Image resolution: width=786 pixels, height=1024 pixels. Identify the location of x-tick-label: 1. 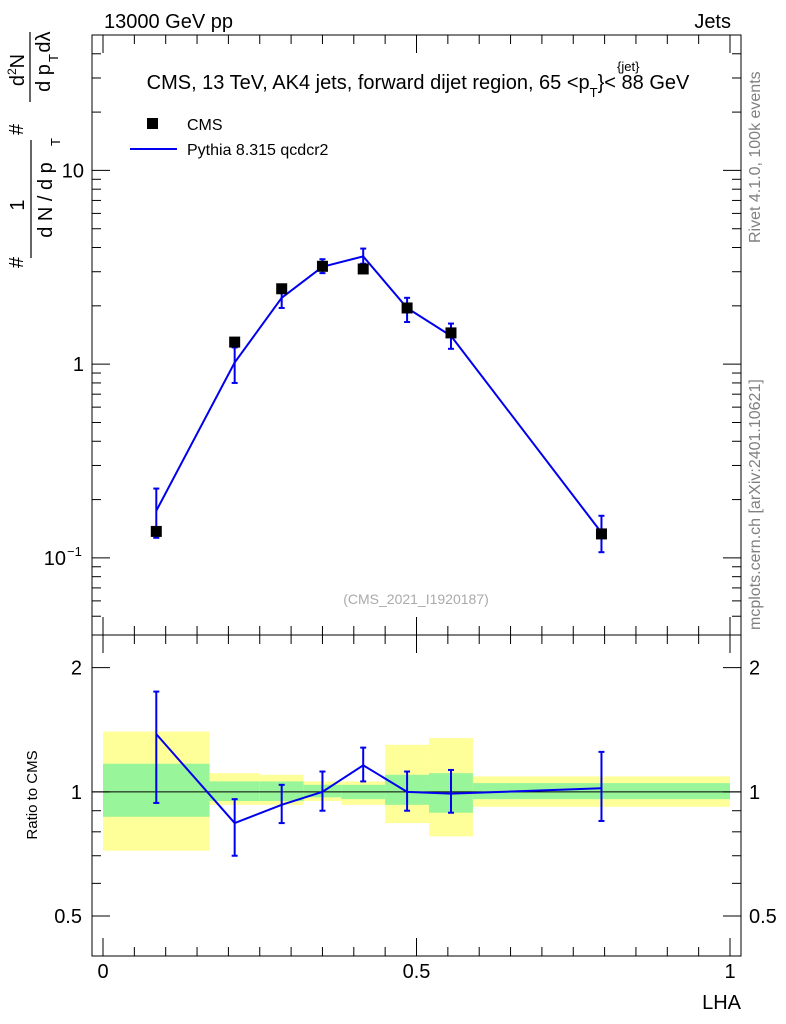
(729, 972).